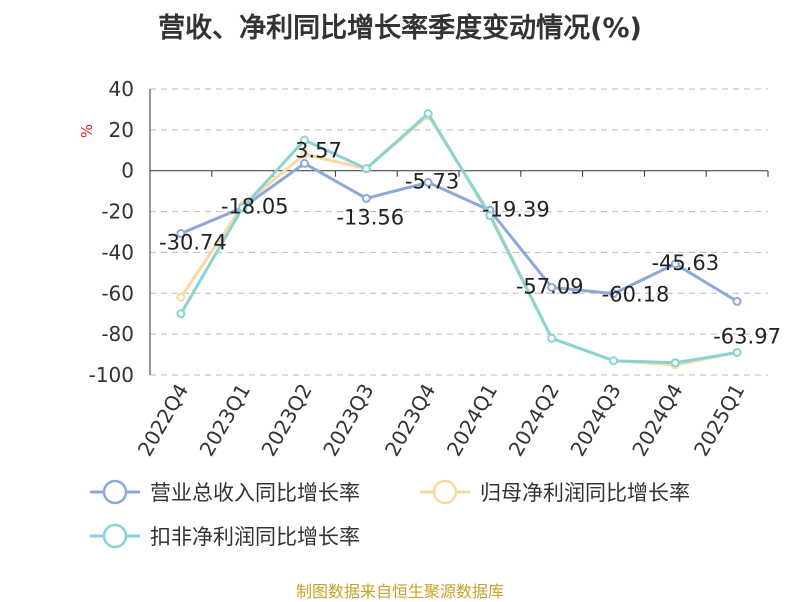 Image resolution: width=800 pixels, height=602 pixels. I want to click on data-label: -30.74, so click(193, 243).